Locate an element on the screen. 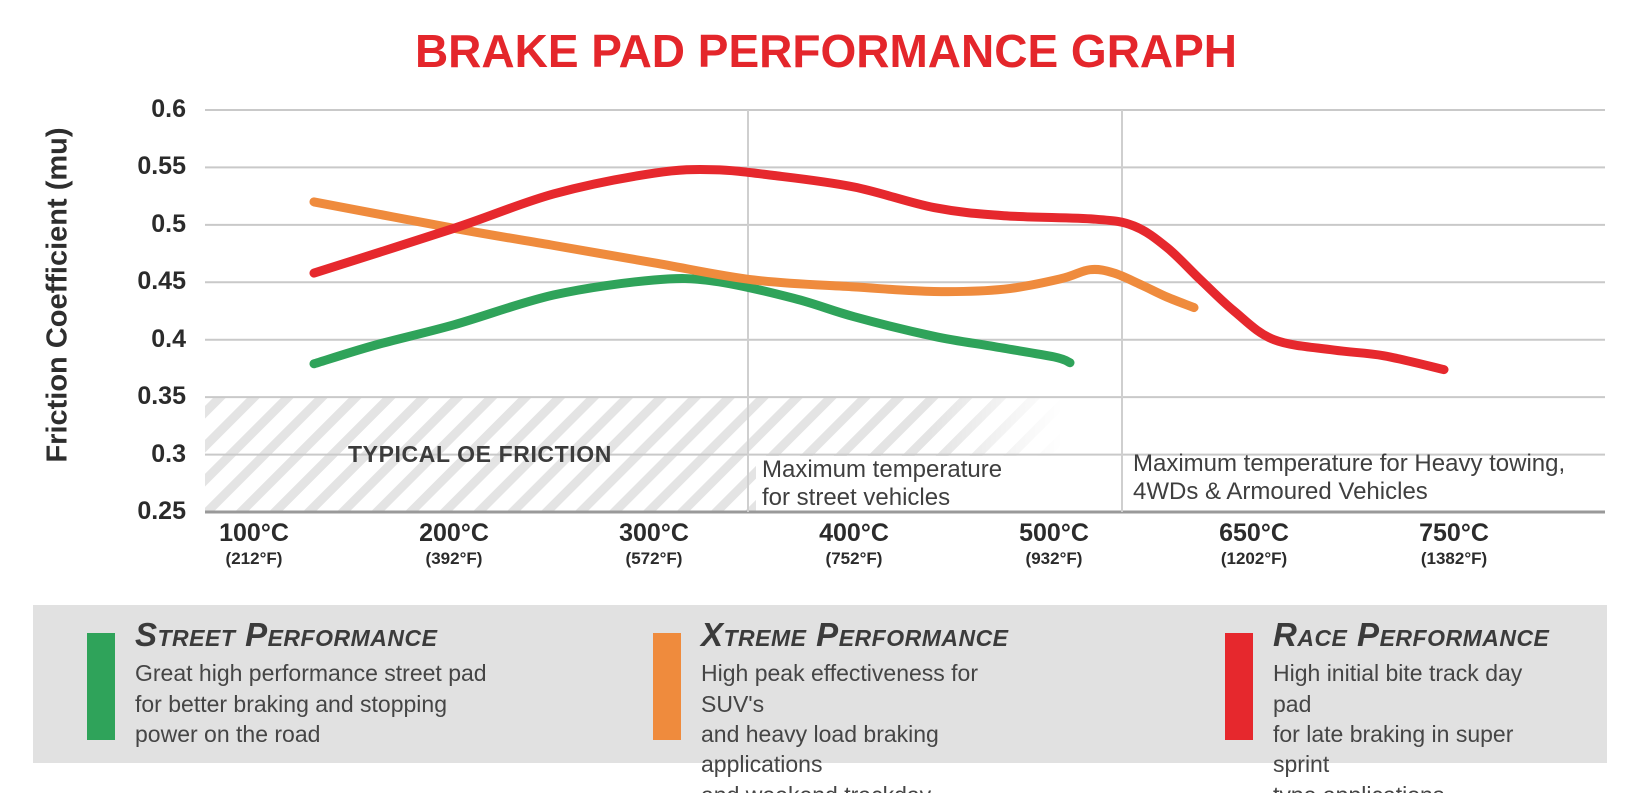  celsius-label: 200°C is located at coordinates (454, 533).